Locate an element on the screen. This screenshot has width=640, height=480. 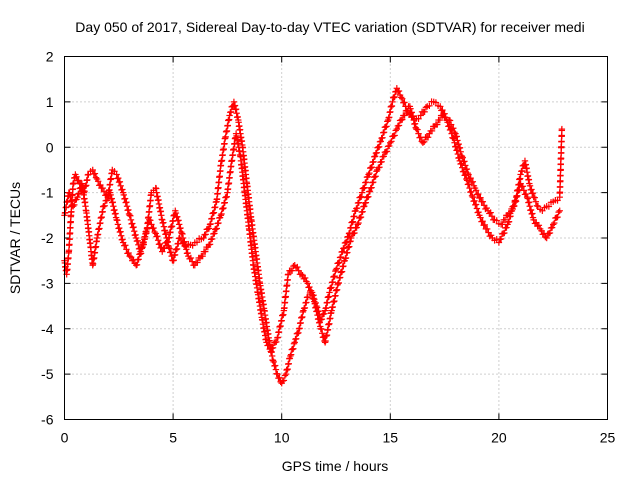
x-tick-label: 15 is located at coordinates (391, 438).